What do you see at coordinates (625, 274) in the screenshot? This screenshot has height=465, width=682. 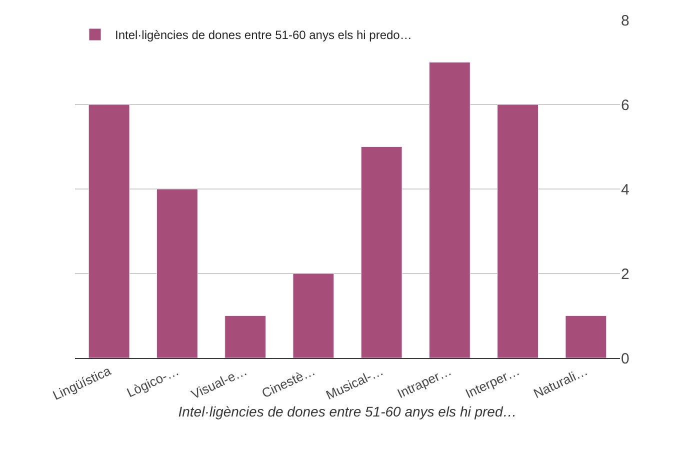 I see `y-tick-label: 2` at bounding box center [625, 274].